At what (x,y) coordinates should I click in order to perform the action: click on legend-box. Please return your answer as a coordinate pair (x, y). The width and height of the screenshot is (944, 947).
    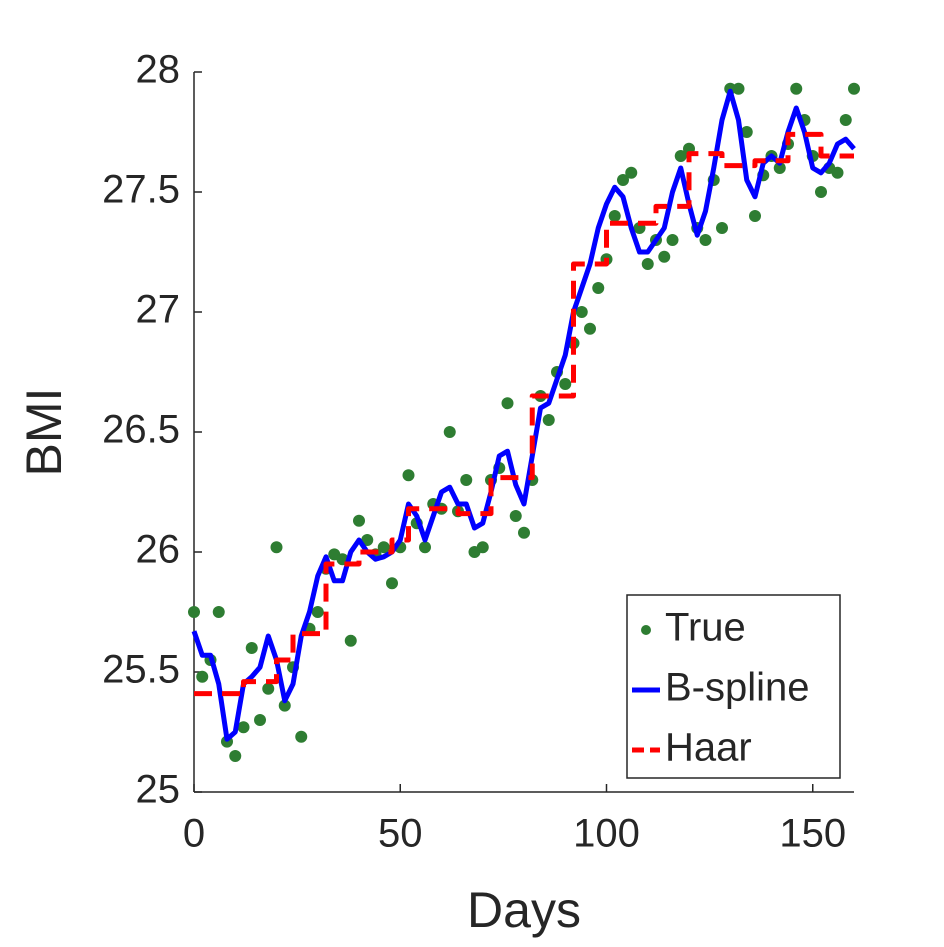
    Looking at the image, I should click on (733, 686).